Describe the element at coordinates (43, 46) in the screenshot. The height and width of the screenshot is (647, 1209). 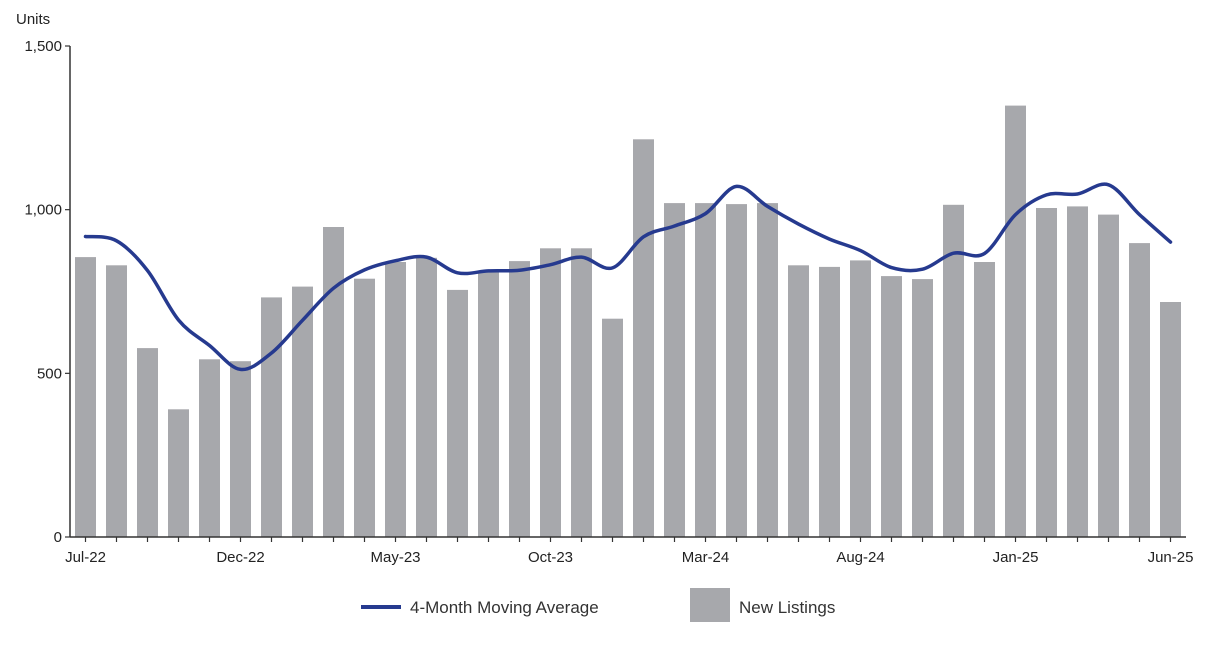
I see `y-tick-label: 1,500` at that location.